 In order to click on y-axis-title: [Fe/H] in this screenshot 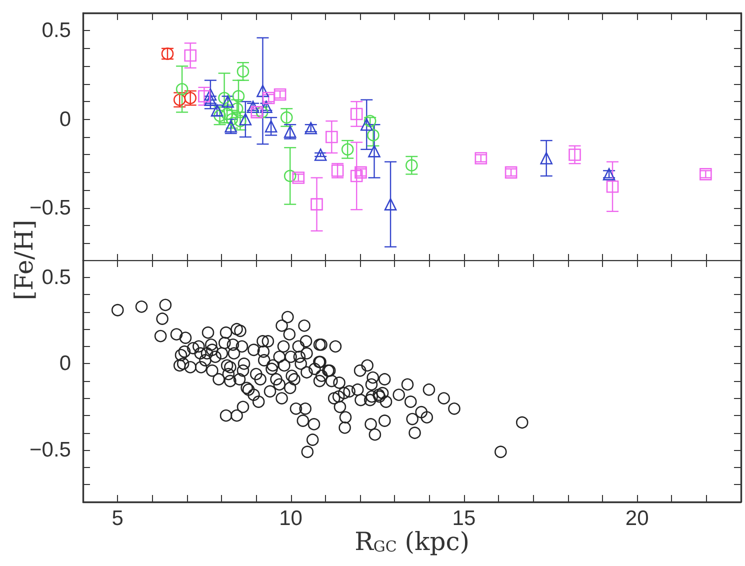, I will do `click(24, 260)`.